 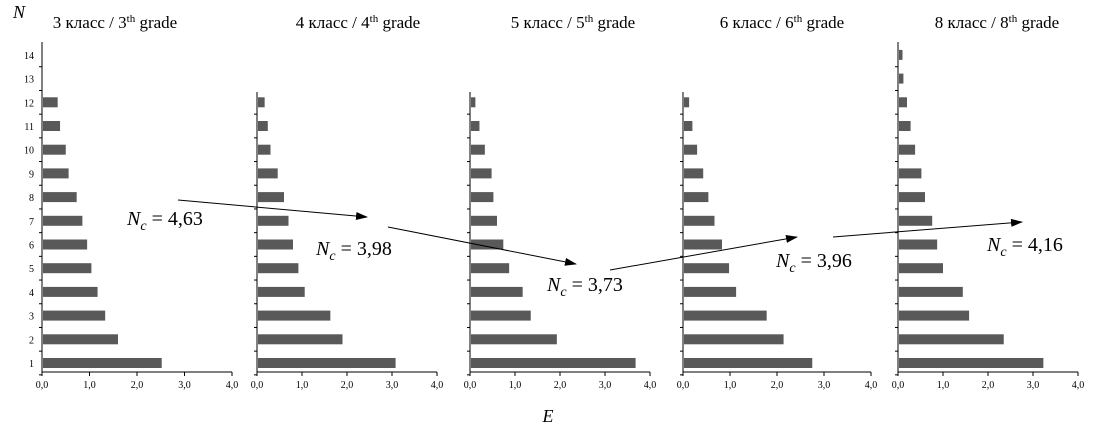 I want to click on y-tick-label: 7, so click(x=31, y=222).